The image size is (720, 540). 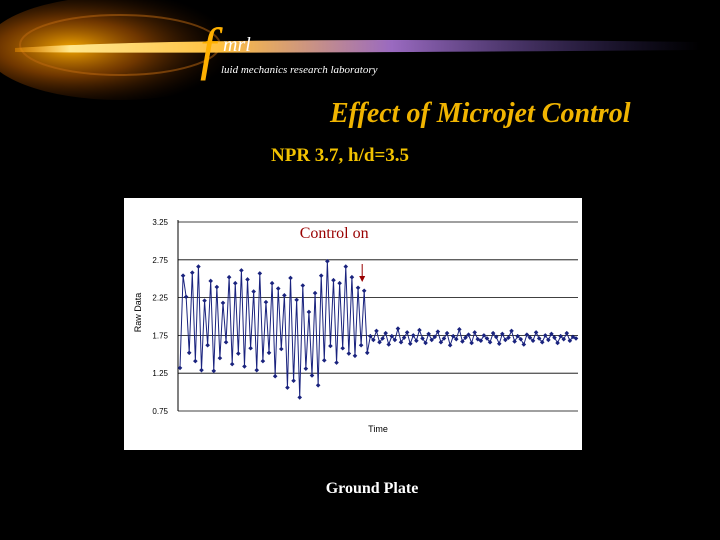 What do you see at coordinates (208, 48) in the screenshot?
I see `logo-letter-f: f` at bounding box center [208, 48].